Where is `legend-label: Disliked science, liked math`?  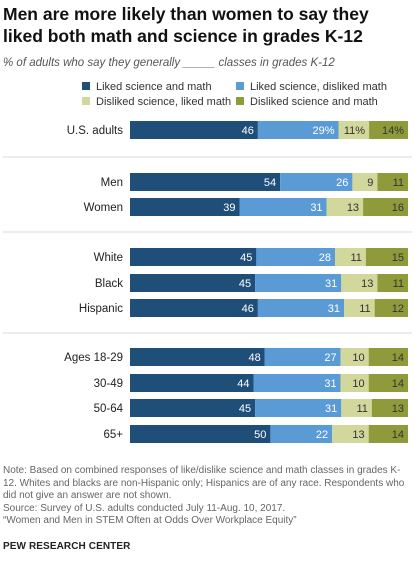
legend-label: Disliked science, liked math is located at coordinates (164, 102).